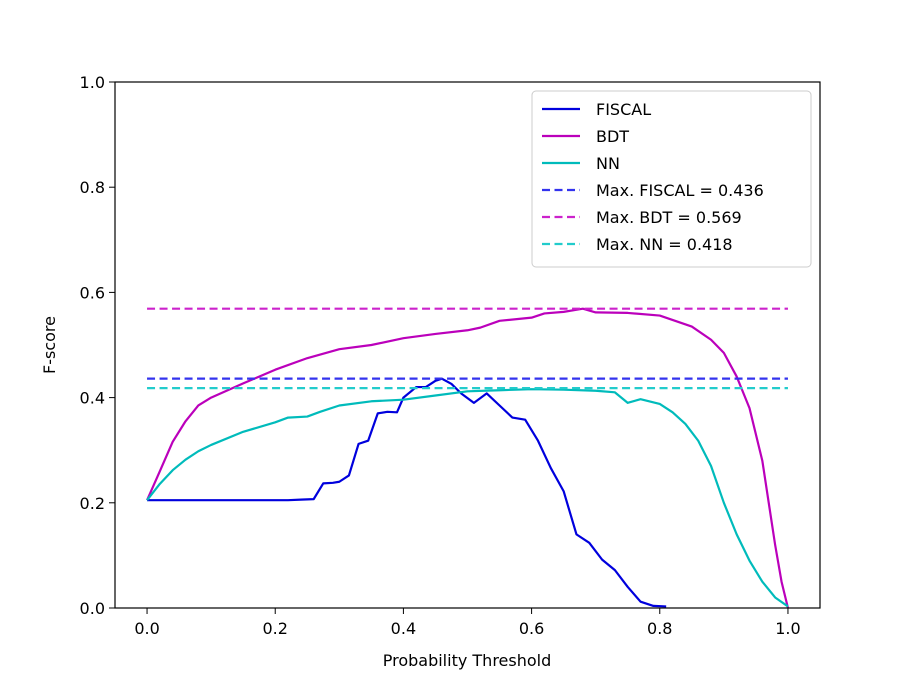 The height and width of the screenshot is (685, 913). What do you see at coordinates (787, 628) in the screenshot?
I see `x-tick-label: 1.0` at bounding box center [787, 628].